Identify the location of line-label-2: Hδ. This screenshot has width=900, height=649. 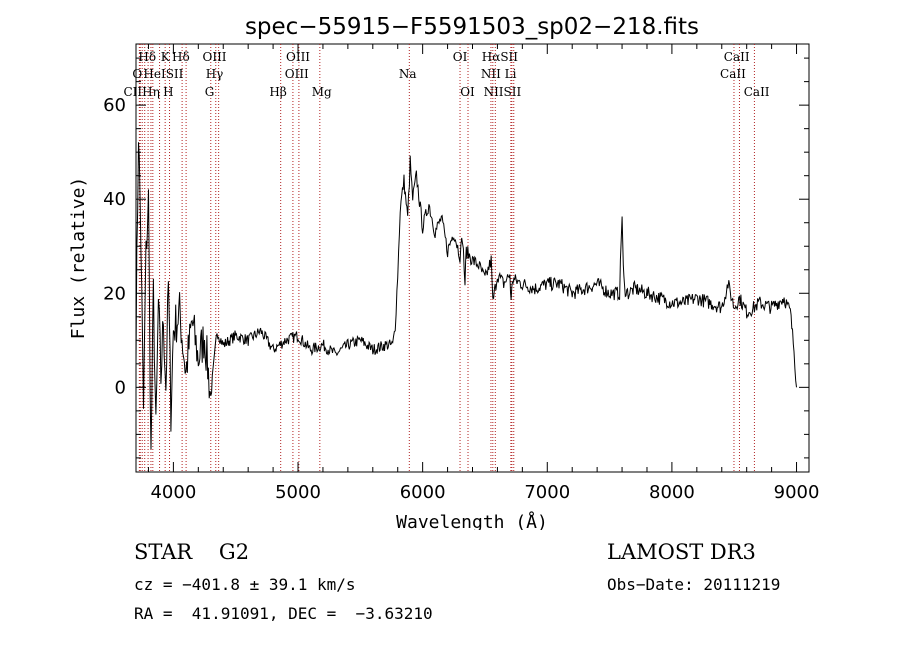
(181, 57).